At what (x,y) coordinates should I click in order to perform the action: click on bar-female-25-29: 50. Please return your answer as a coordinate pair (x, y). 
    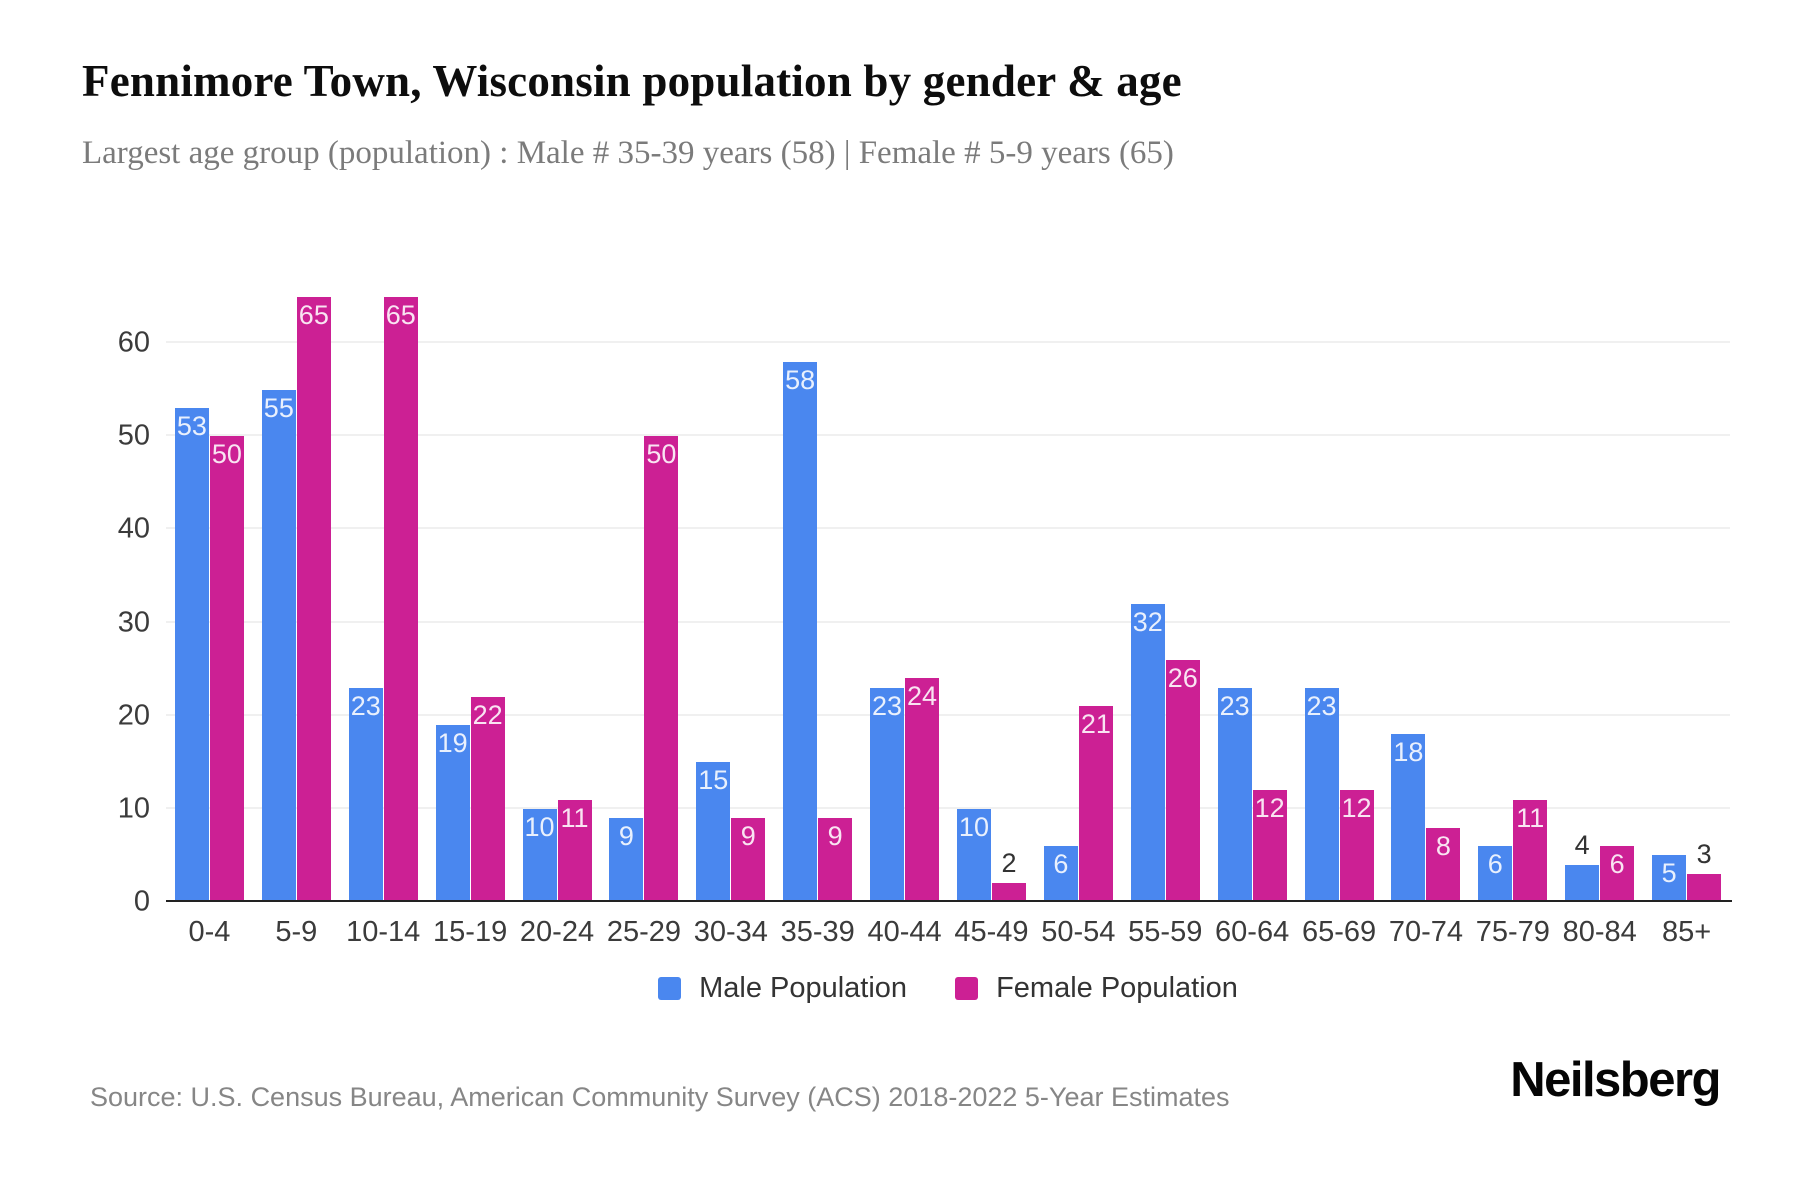
    Looking at the image, I should click on (661, 669).